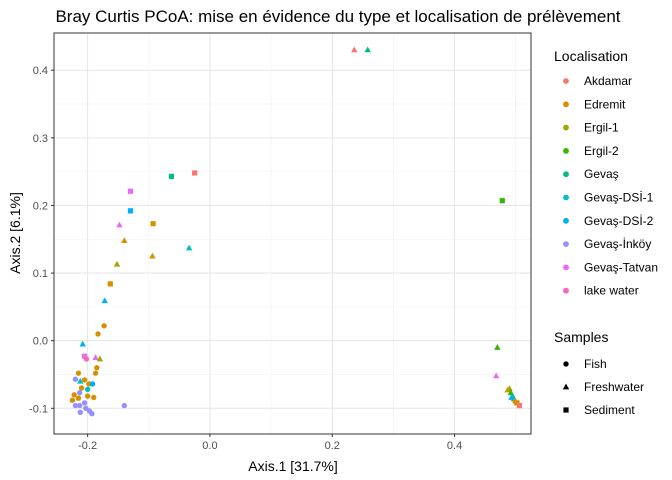  What do you see at coordinates (601, 151) in the screenshot?
I see `legend-label: Ergil-2` at bounding box center [601, 151].